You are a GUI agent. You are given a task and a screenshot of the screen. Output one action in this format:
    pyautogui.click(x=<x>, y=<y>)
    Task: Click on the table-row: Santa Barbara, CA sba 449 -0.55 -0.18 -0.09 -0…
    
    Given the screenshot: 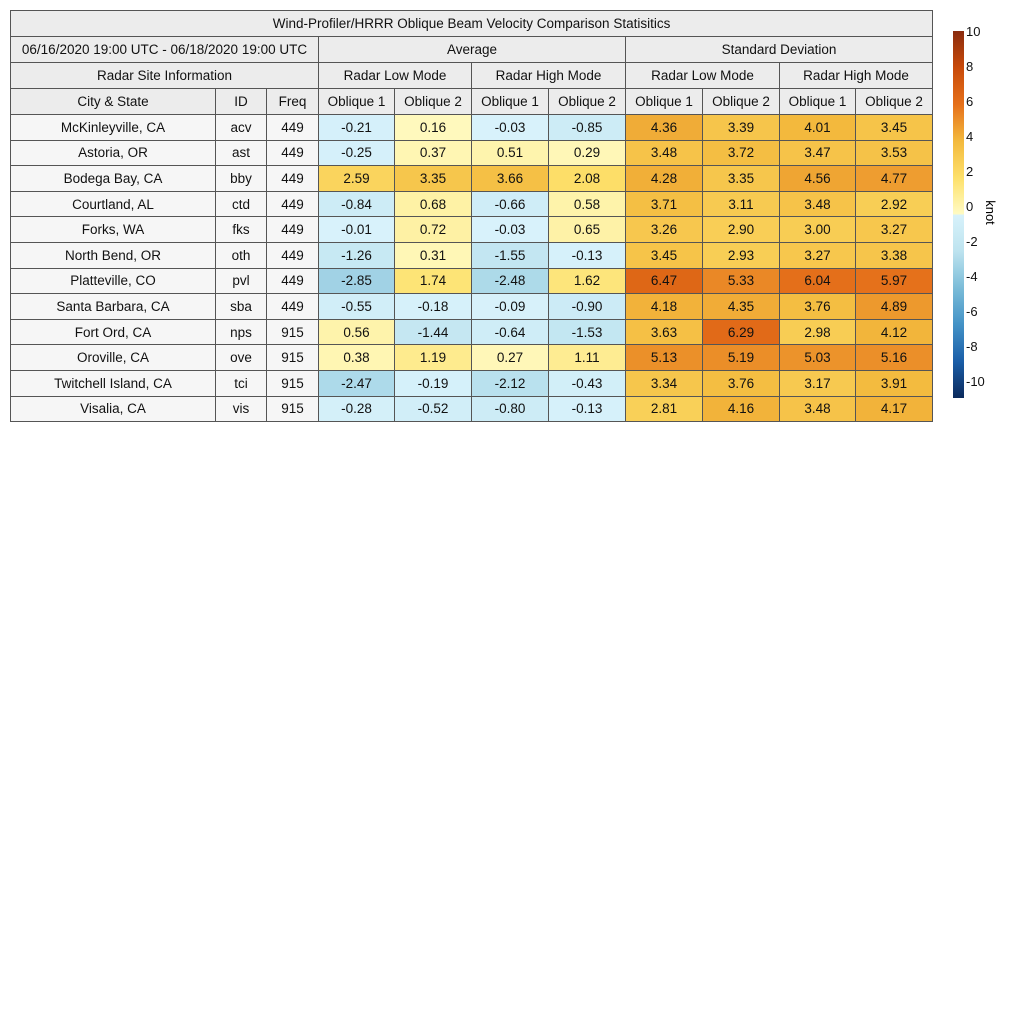 What is the action you would take?
    pyautogui.click(x=472, y=306)
    